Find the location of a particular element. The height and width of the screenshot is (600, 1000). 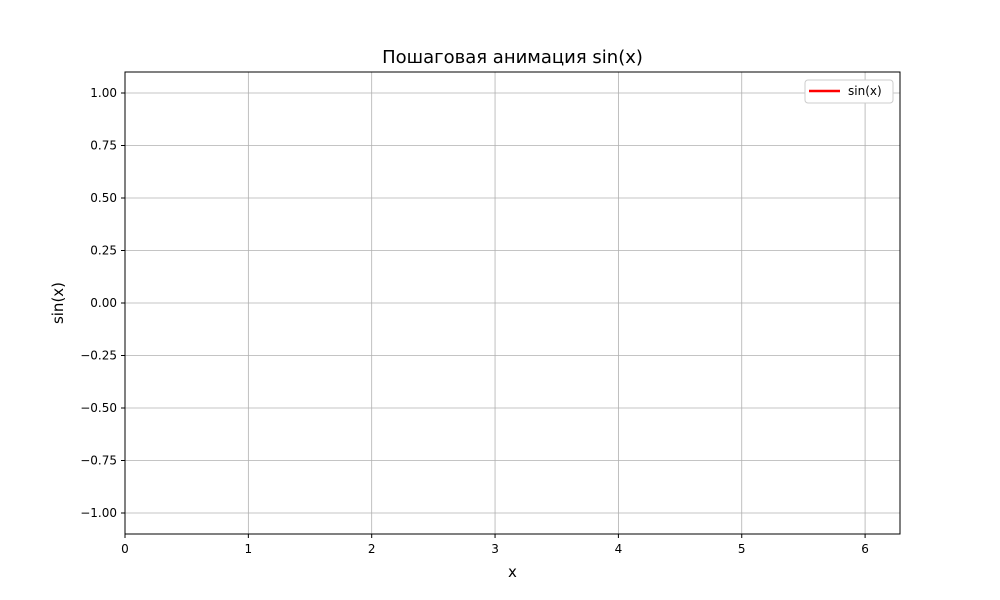

x-axis-ticks: 0 1 2 3 4 5 6 is located at coordinates (495, 545).